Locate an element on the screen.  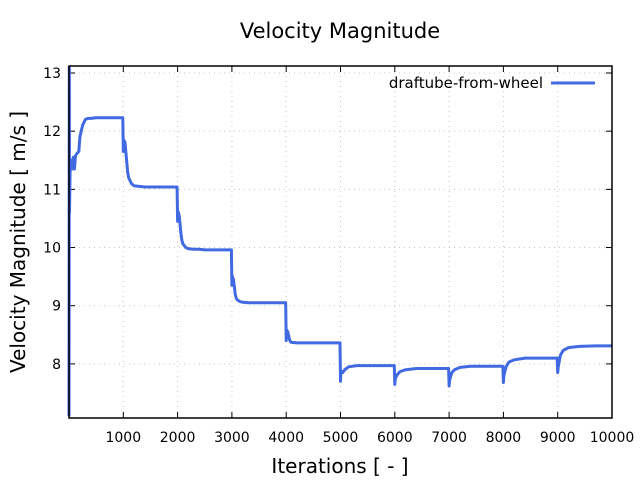
y-tick-label: 10 is located at coordinates (52, 249).